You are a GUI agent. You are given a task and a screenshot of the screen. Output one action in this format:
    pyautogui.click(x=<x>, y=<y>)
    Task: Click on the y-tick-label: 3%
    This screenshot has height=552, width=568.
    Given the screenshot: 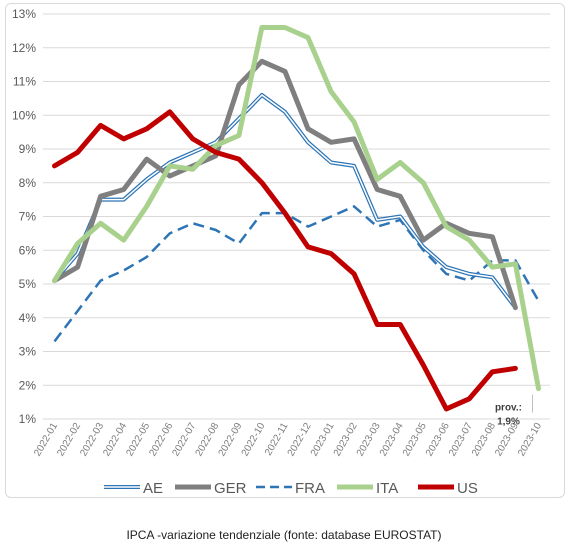 What is the action you would take?
    pyautogui.click(x=28, y=352)
    